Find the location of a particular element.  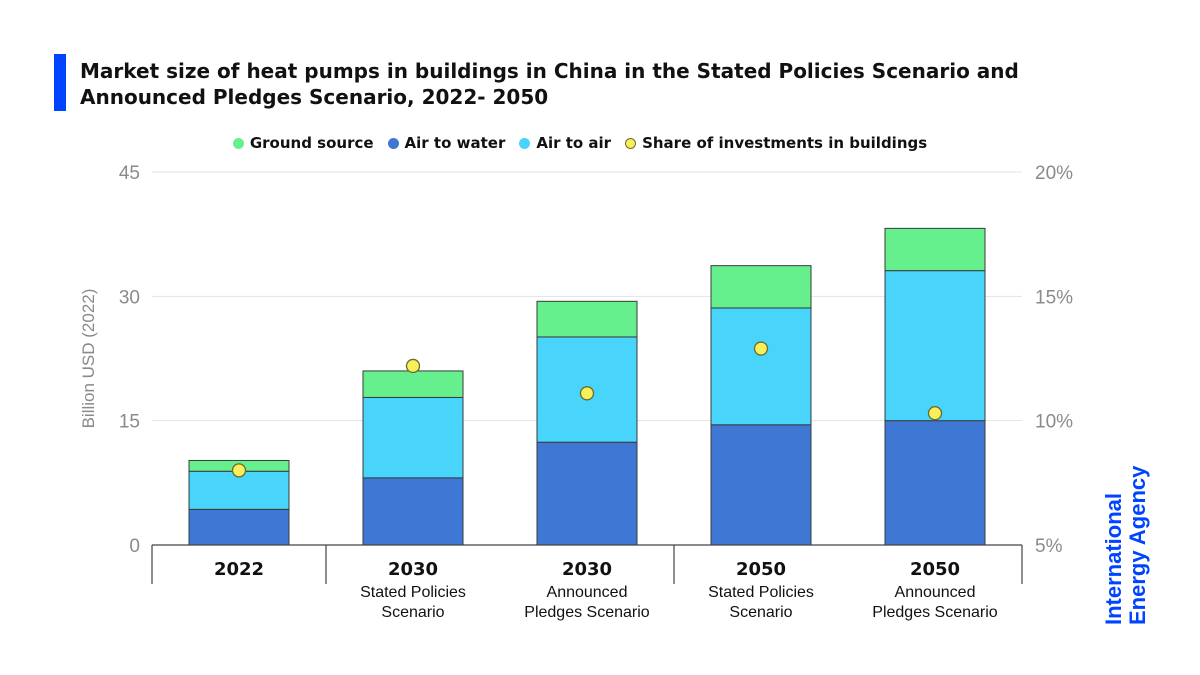

y-tick-label: 0 is located at coordinates (134, 546).